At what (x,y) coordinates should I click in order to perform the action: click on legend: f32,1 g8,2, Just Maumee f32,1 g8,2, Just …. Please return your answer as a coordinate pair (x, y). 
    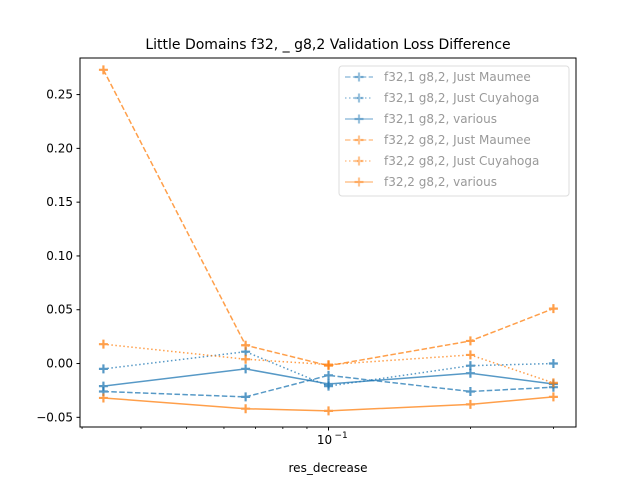
    Looking at the image, I should click on (454, 131).